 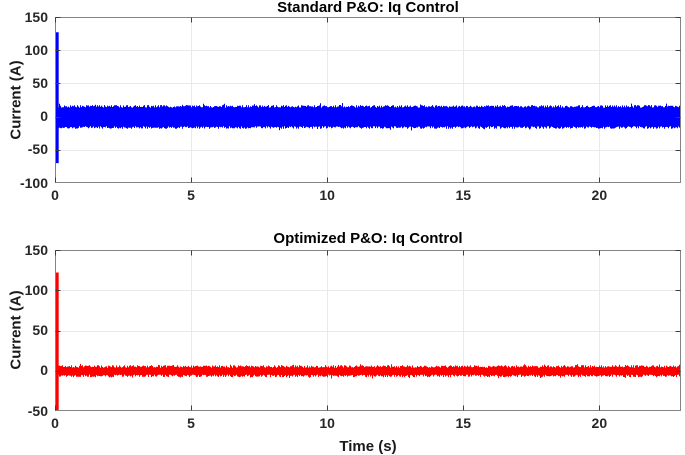 What do you see at coordinates (368, 8) in the screenshot?
I see `subplot-title-standard: Standard P&O: Iq Control` at bounding box center [368, 8].